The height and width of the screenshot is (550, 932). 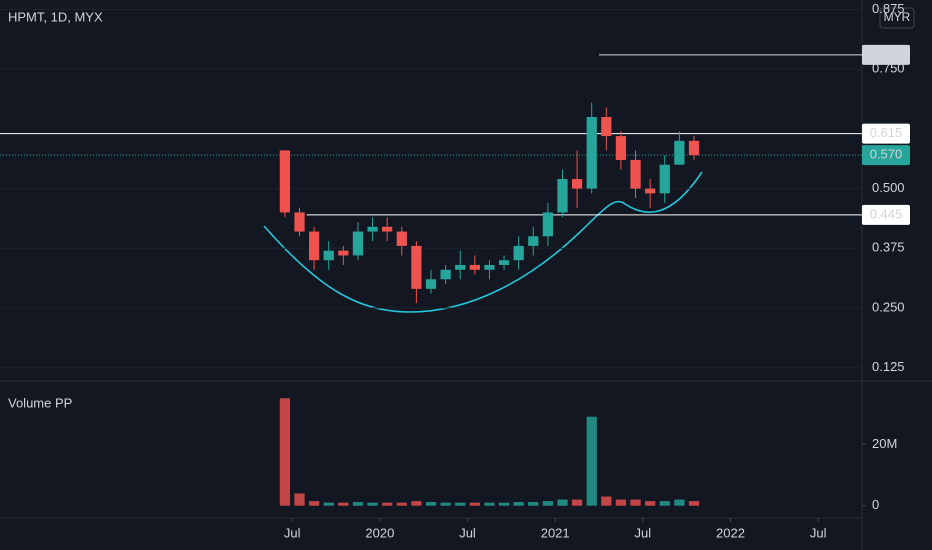 What do you see at coordinates (379, 532) in the screenshot?
I see `x-tick-label: 2020` at bounding box center [379, 532].